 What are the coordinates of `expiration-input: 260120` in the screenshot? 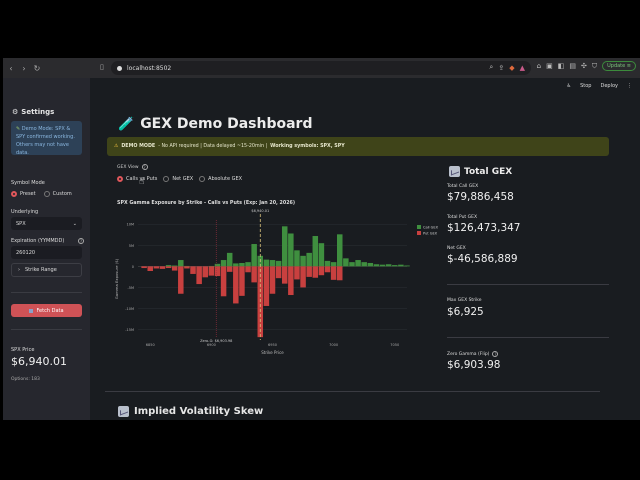 It's located at (46, 252).